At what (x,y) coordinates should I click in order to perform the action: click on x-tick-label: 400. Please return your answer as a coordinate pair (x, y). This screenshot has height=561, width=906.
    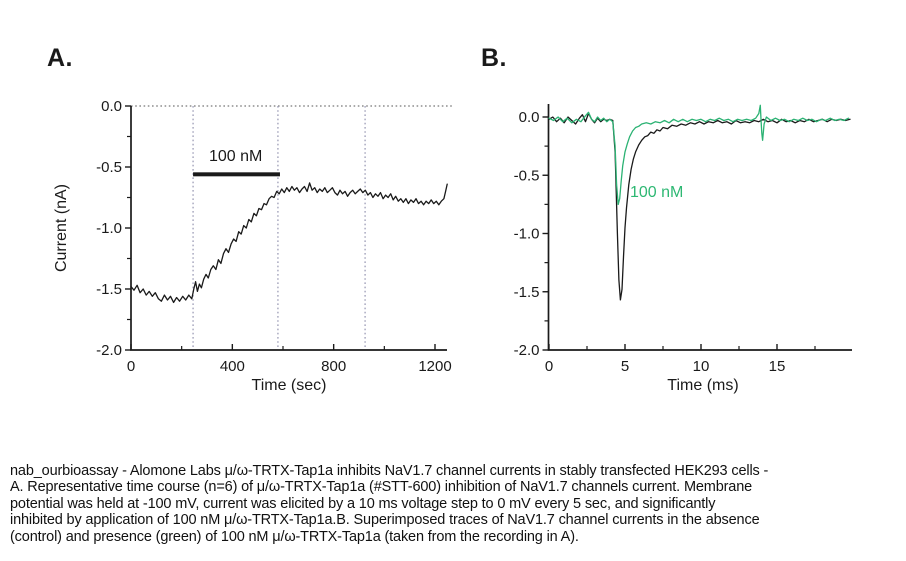
    Looking at the image, I should click on (232, 366).